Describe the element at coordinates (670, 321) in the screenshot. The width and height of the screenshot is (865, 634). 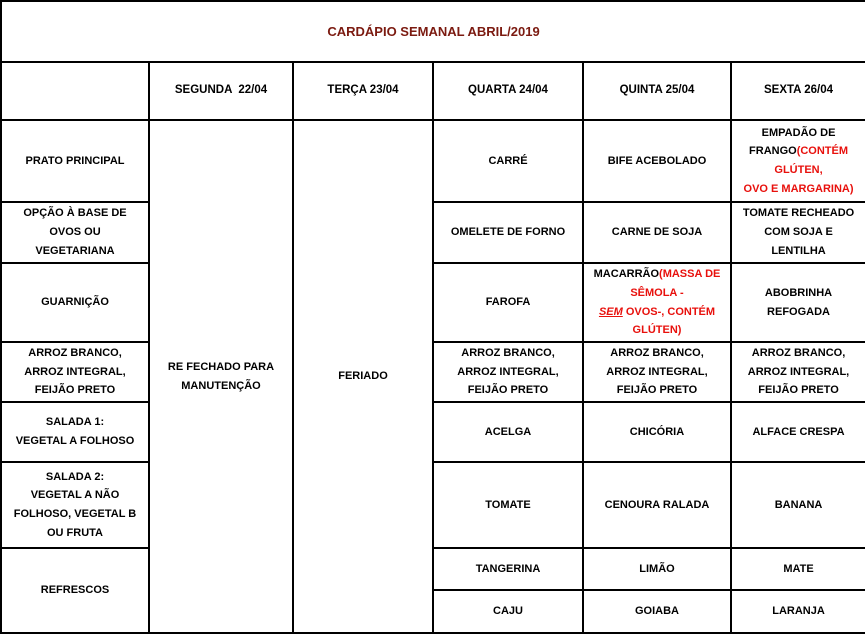
I see `warning-text: OVOS-, CONTÉM GLÚTEN)` at that location.